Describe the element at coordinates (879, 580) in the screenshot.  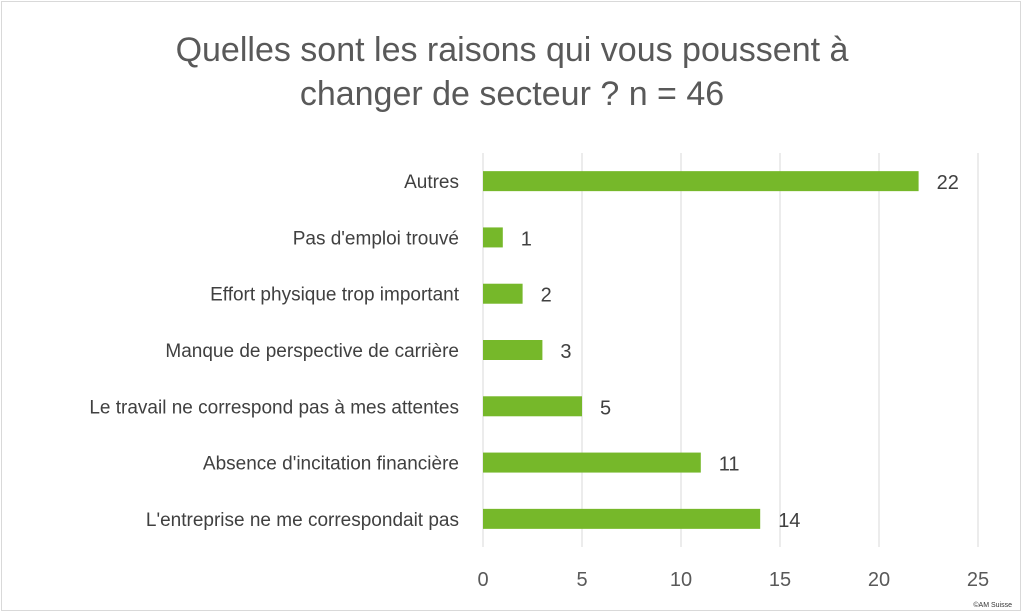
I see `x-tick-label: 20` at that location.